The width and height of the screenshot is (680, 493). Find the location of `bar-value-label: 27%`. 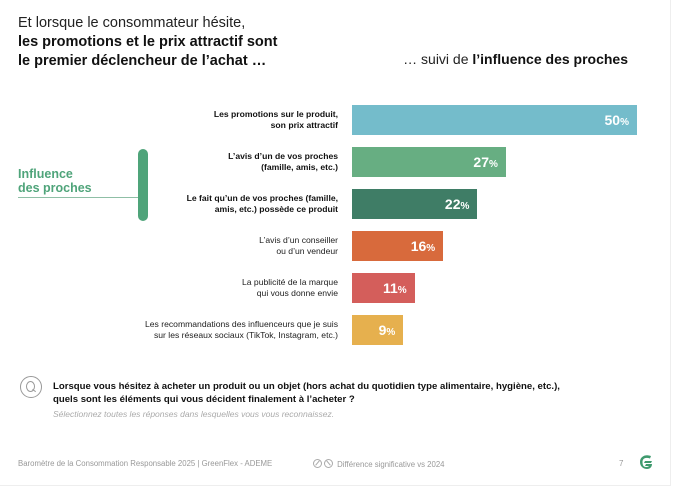

bar-value-label: 27% is located at coordinates (485, 162).